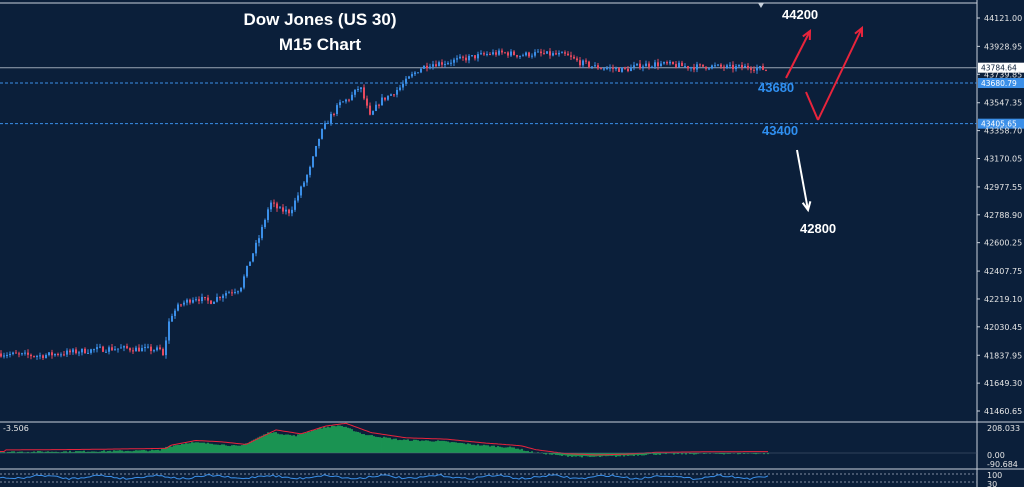  I want to click on indicator-value-label: -3.506, so click(16, 428).